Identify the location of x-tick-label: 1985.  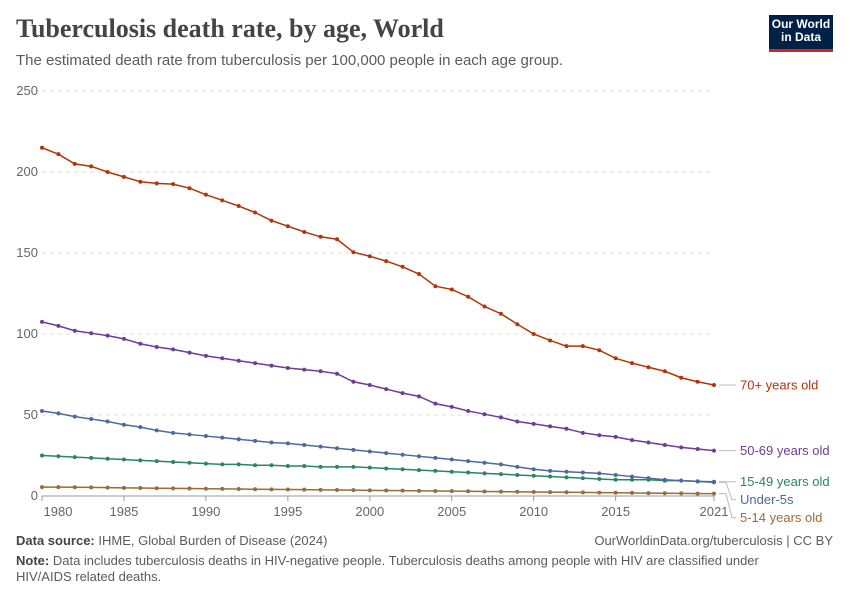
(123, 511).